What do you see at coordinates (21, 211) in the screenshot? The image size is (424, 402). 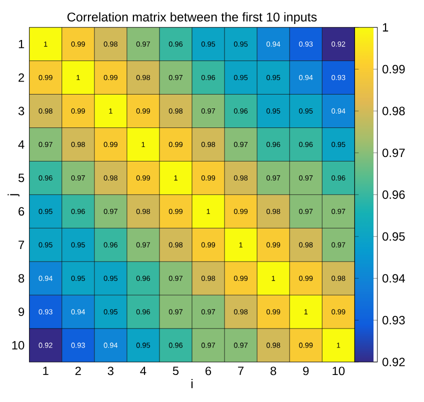 I see `y-tick-label: 6` at bounding box center [21, 211].